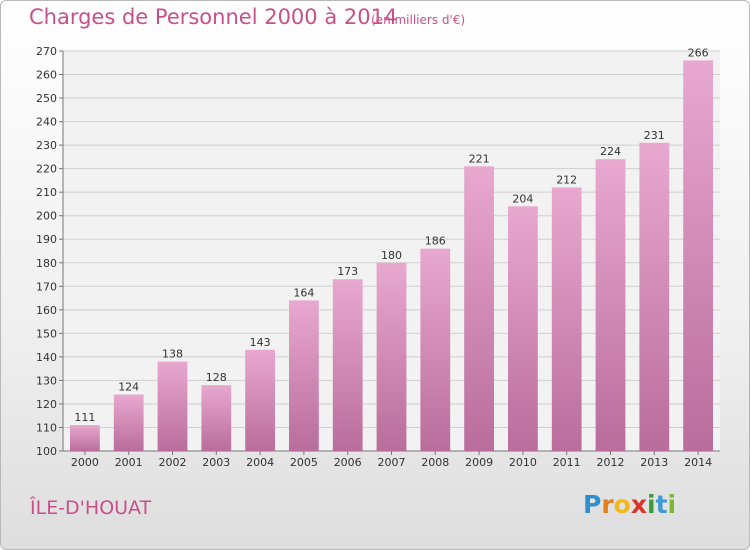 This screenshot has height=550, width=750. Describe the element at coordinates (46, 239) in the screenshot. I see `y-tick-label: 190` at that location.